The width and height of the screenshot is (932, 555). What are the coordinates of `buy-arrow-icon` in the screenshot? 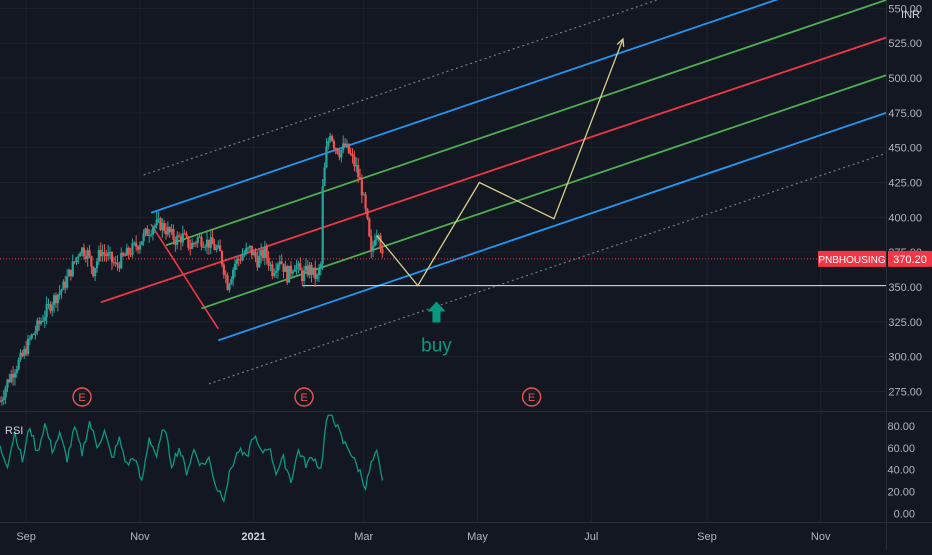 It's located at (436, 312).